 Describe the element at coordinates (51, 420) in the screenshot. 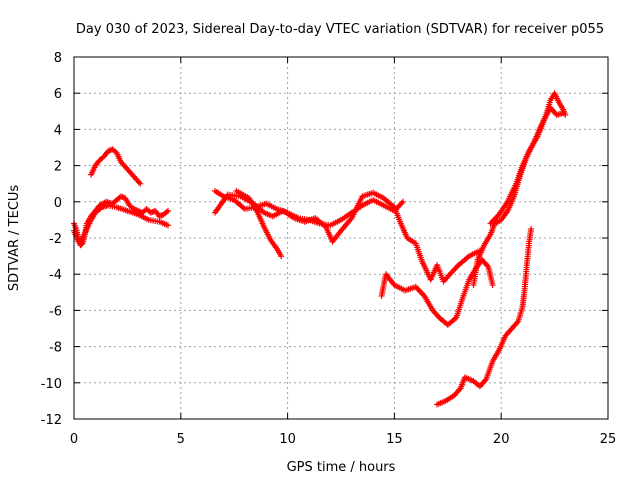

I see `y-tick-label: -12` at that location.